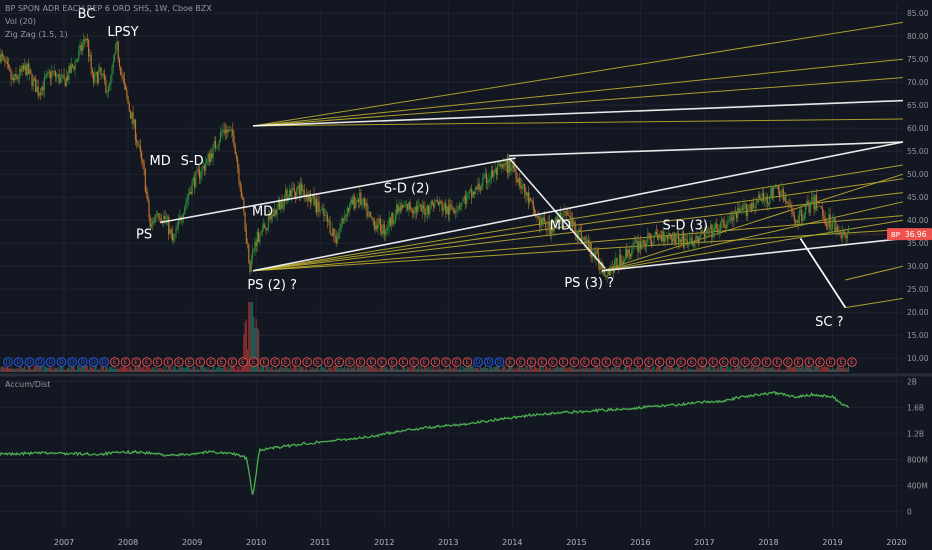  I want to click on channel-line-main, so click(557, 213).